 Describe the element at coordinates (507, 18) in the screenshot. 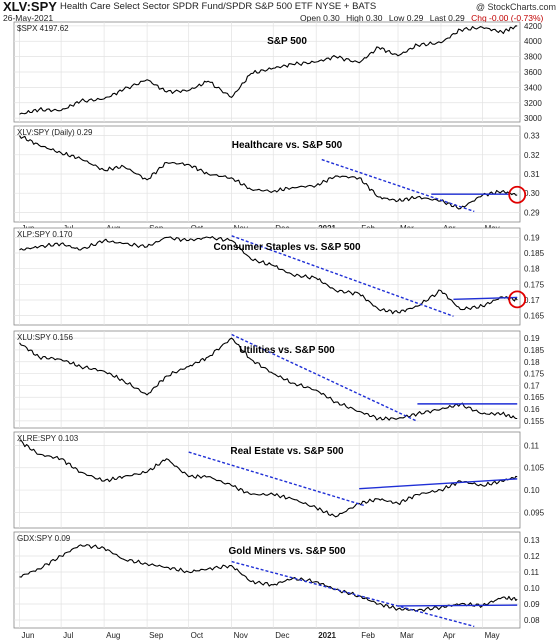

I see `change-value: Chg -0.00 (-0.73%)` at that location.